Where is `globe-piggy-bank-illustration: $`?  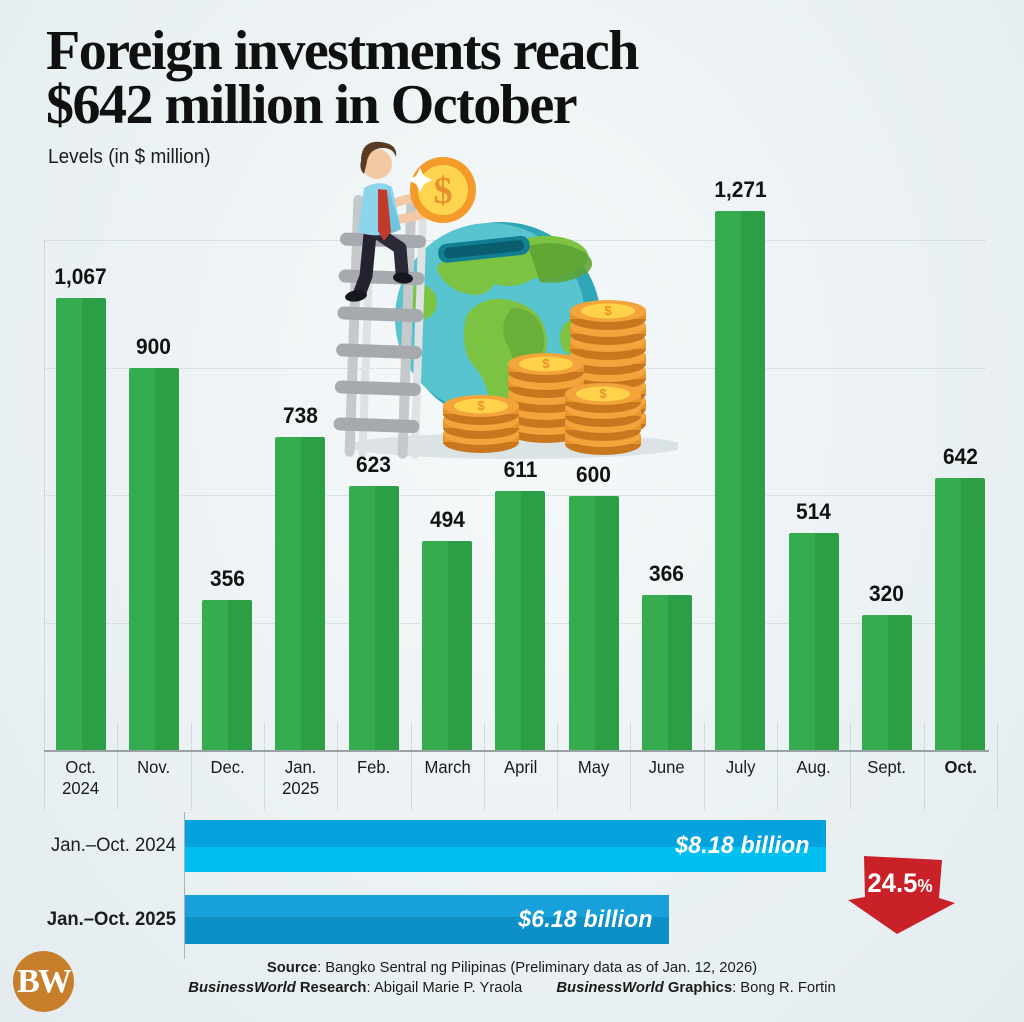
globe-piggy-bank-illustration: $ is located at coordinates (505, 300).